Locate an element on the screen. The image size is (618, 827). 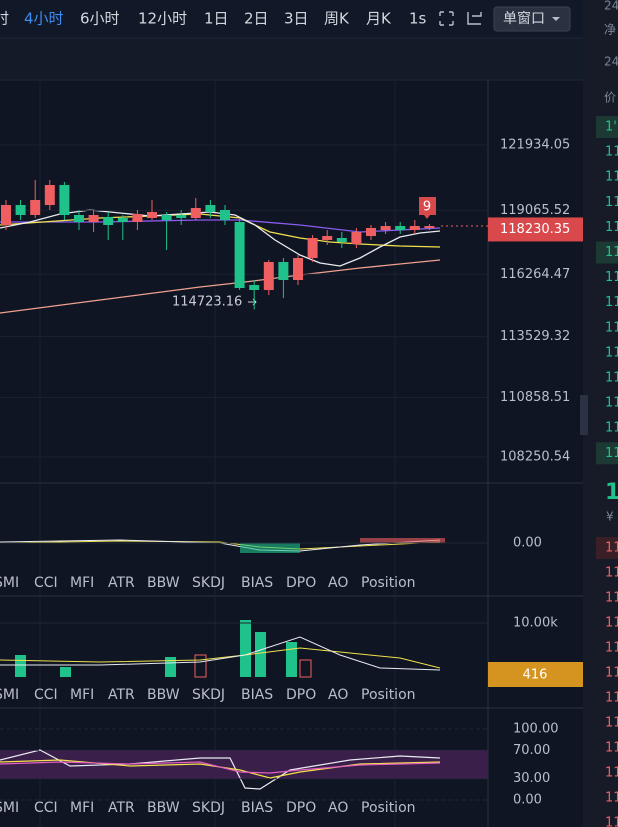
panel-tick-label: 10.00k is located at coordinates (535, 623).